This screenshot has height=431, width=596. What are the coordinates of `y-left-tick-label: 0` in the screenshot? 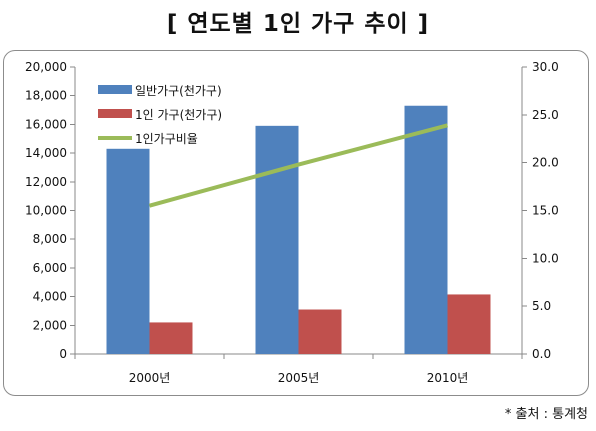 It's located at (63, 354).